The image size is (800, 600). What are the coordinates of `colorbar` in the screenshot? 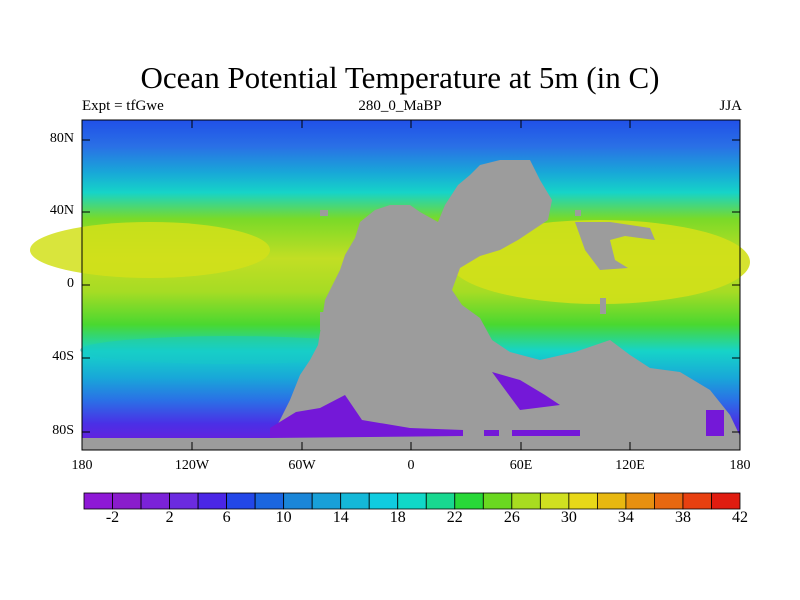 It's located at (412, 501).